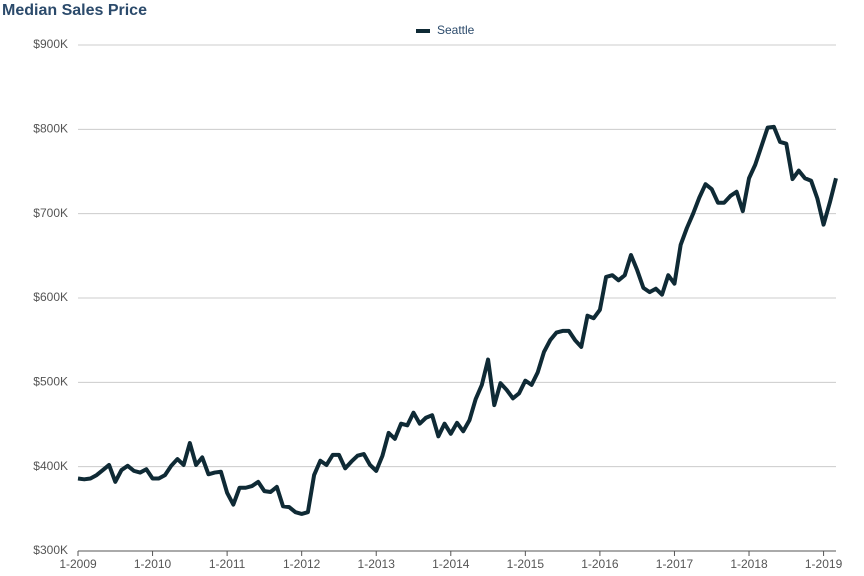 This screenshot has width=864, height=576. I want to click on x-tick-label: 1-2011, so click(227, 564).